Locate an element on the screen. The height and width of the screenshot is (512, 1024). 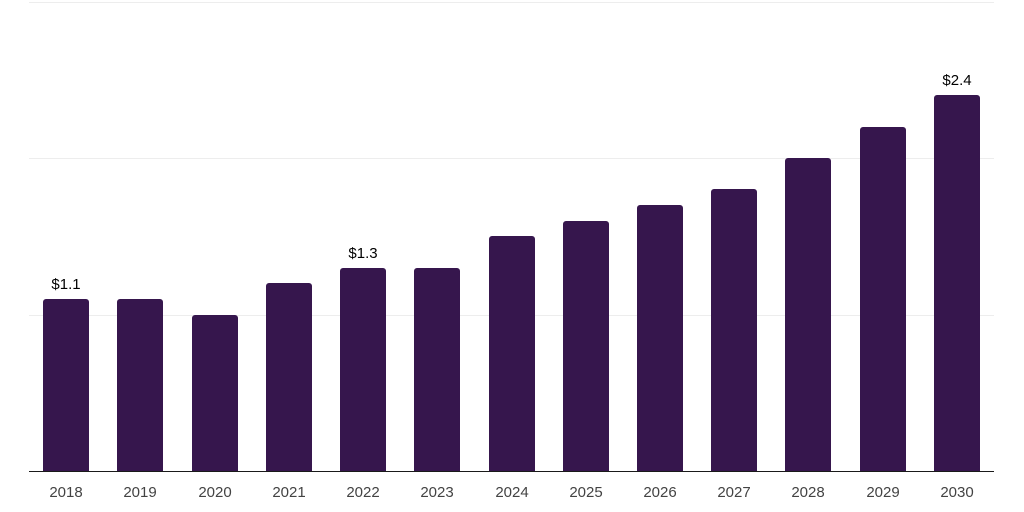
x-axis-line is located at coordinates (511, 471).